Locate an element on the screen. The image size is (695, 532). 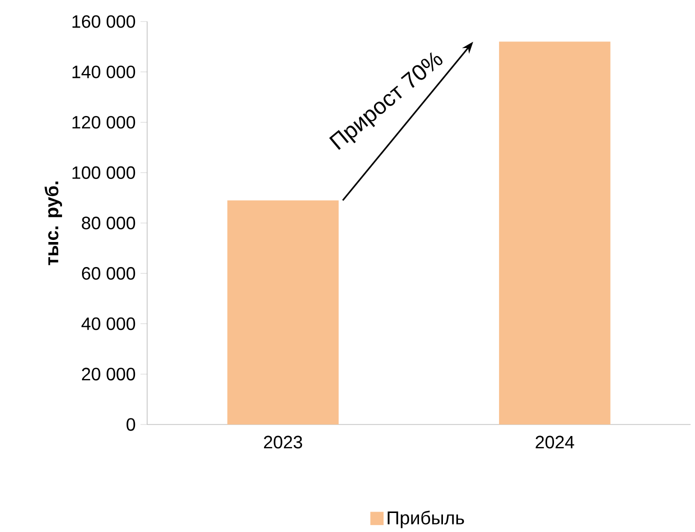
y-tick-label: 140 000 is located at coordinates (104, 72).